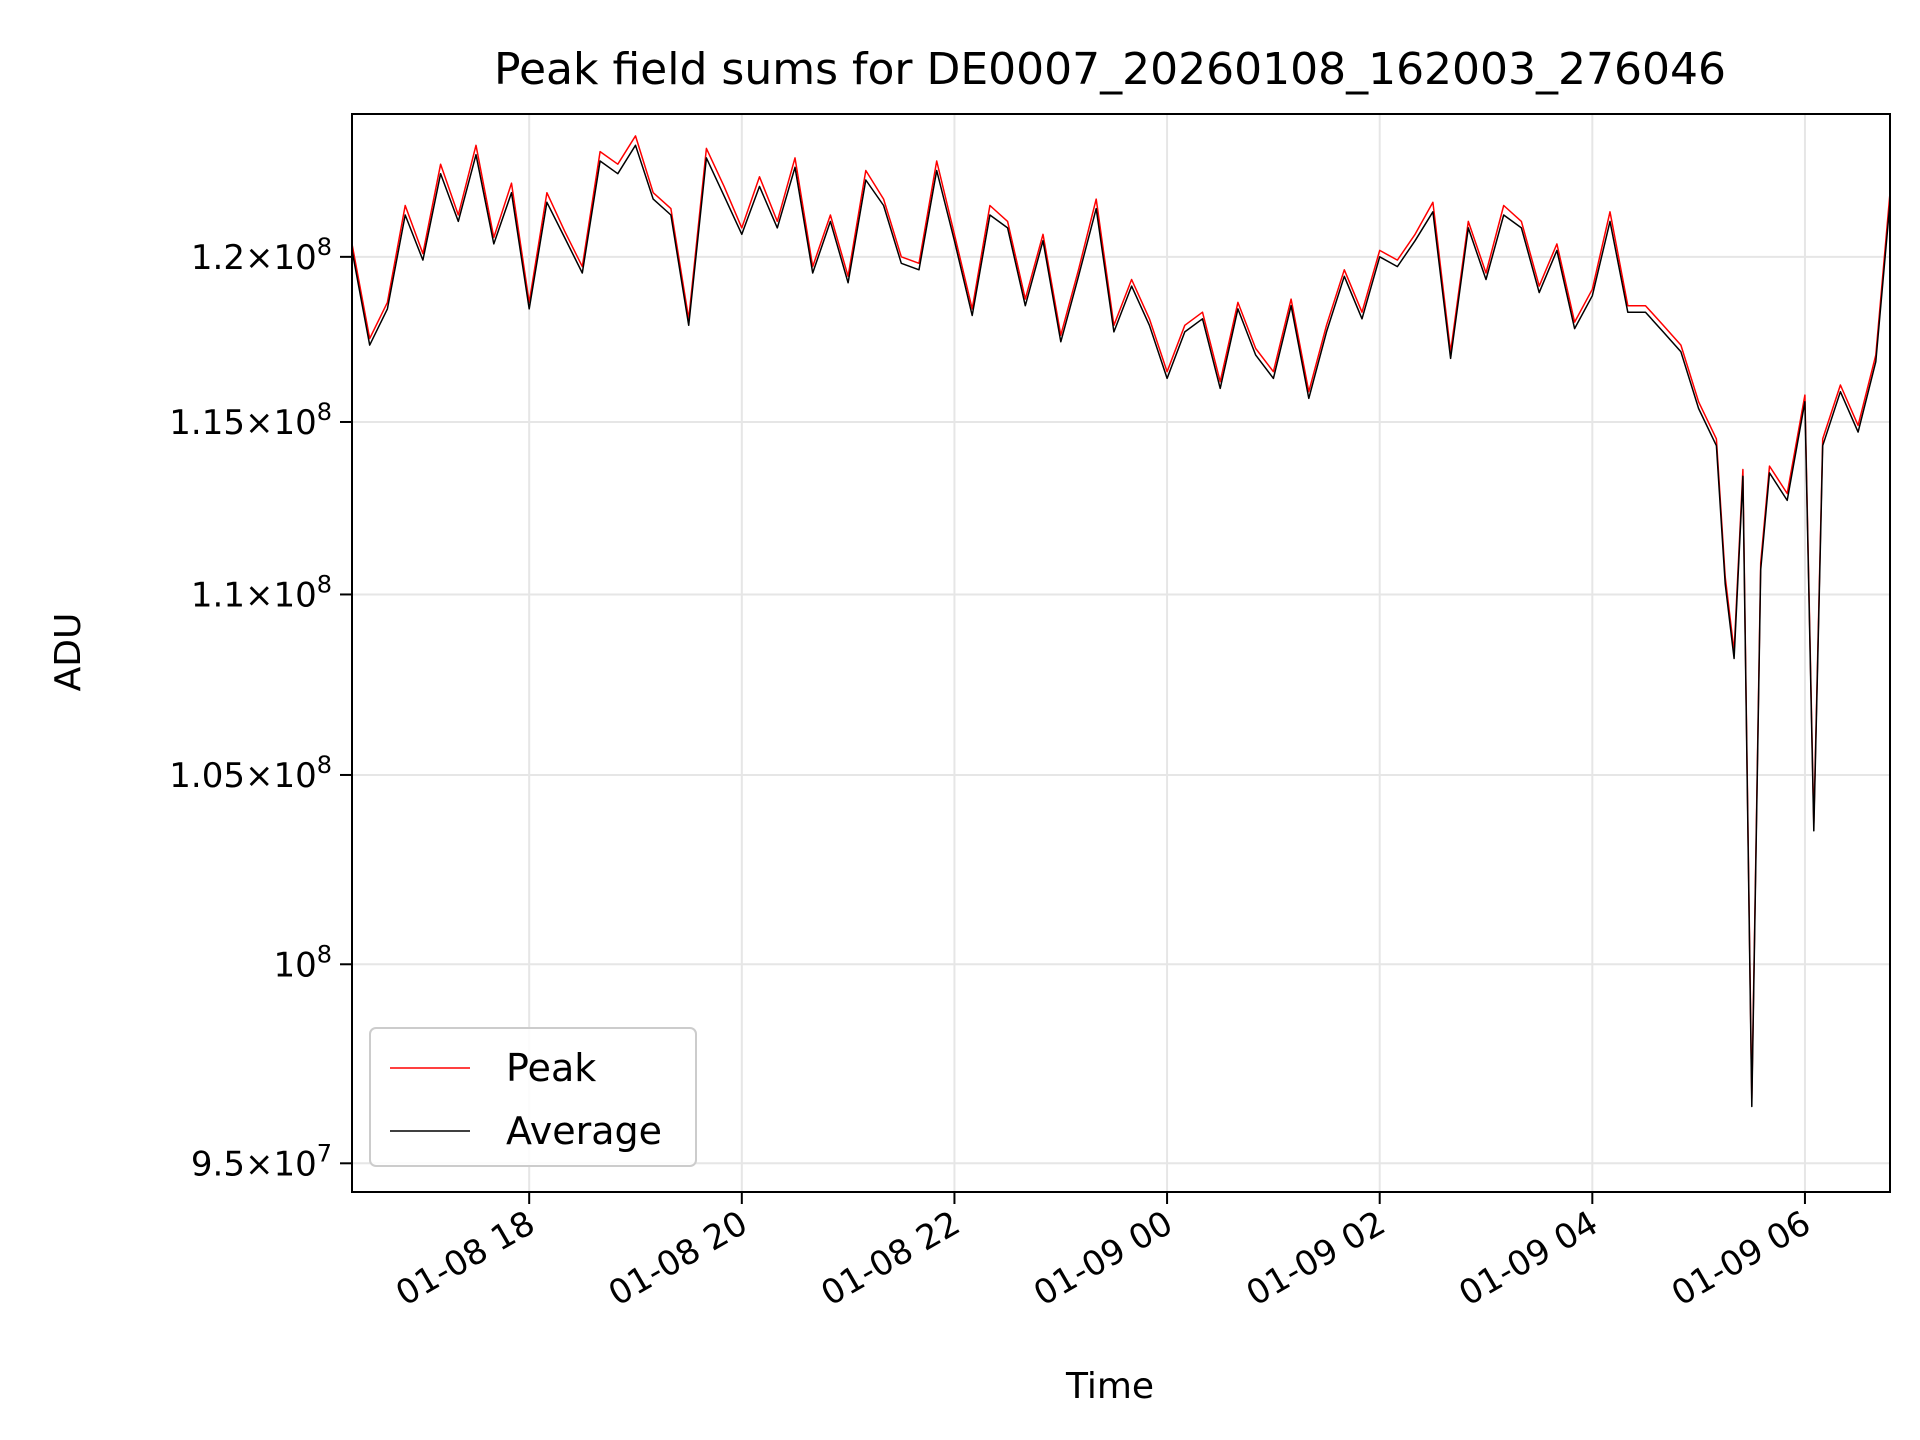 This screenshot has width=1920, height=1440. Describe the element at coordinates (250, 420) in the screenshot. I see `y-tick-label: 1.15×108` at that location.